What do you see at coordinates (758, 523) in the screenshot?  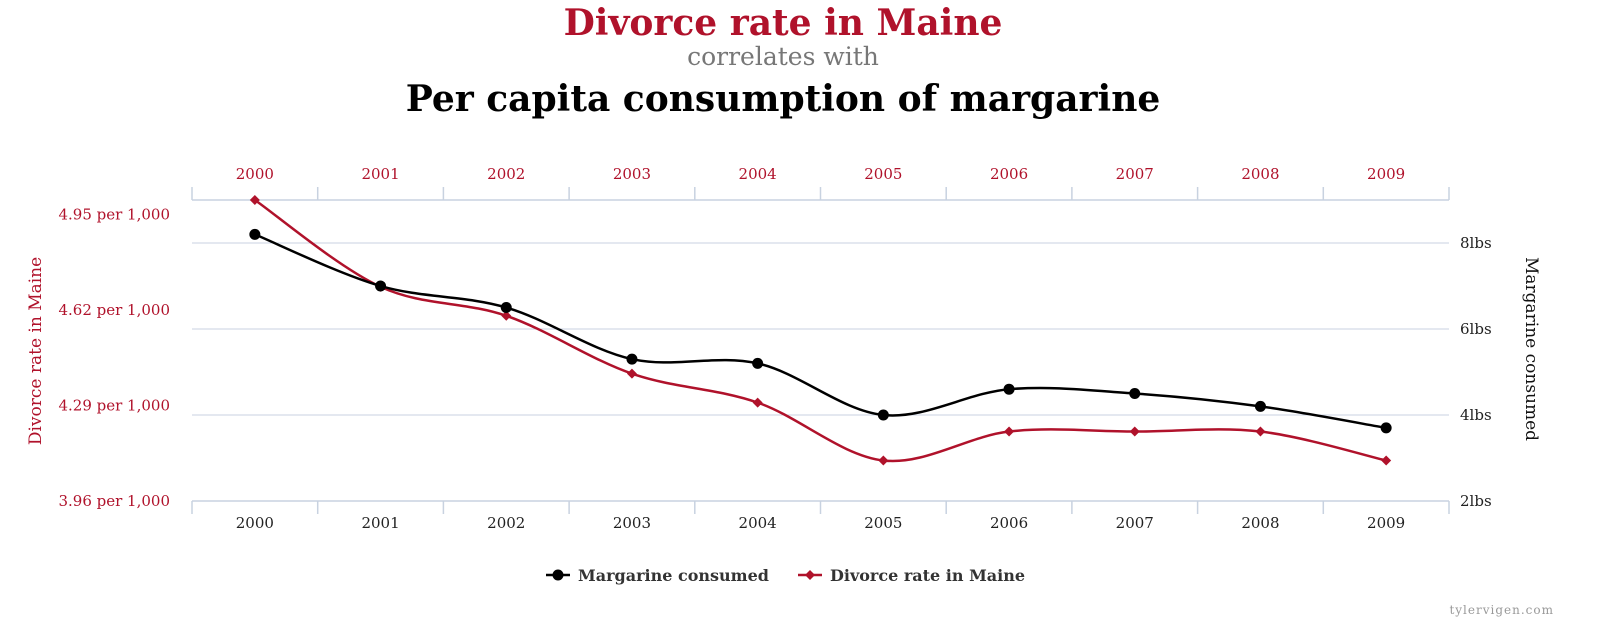 I see `x-tick-label: 2004` at bounding box center [758, 523].